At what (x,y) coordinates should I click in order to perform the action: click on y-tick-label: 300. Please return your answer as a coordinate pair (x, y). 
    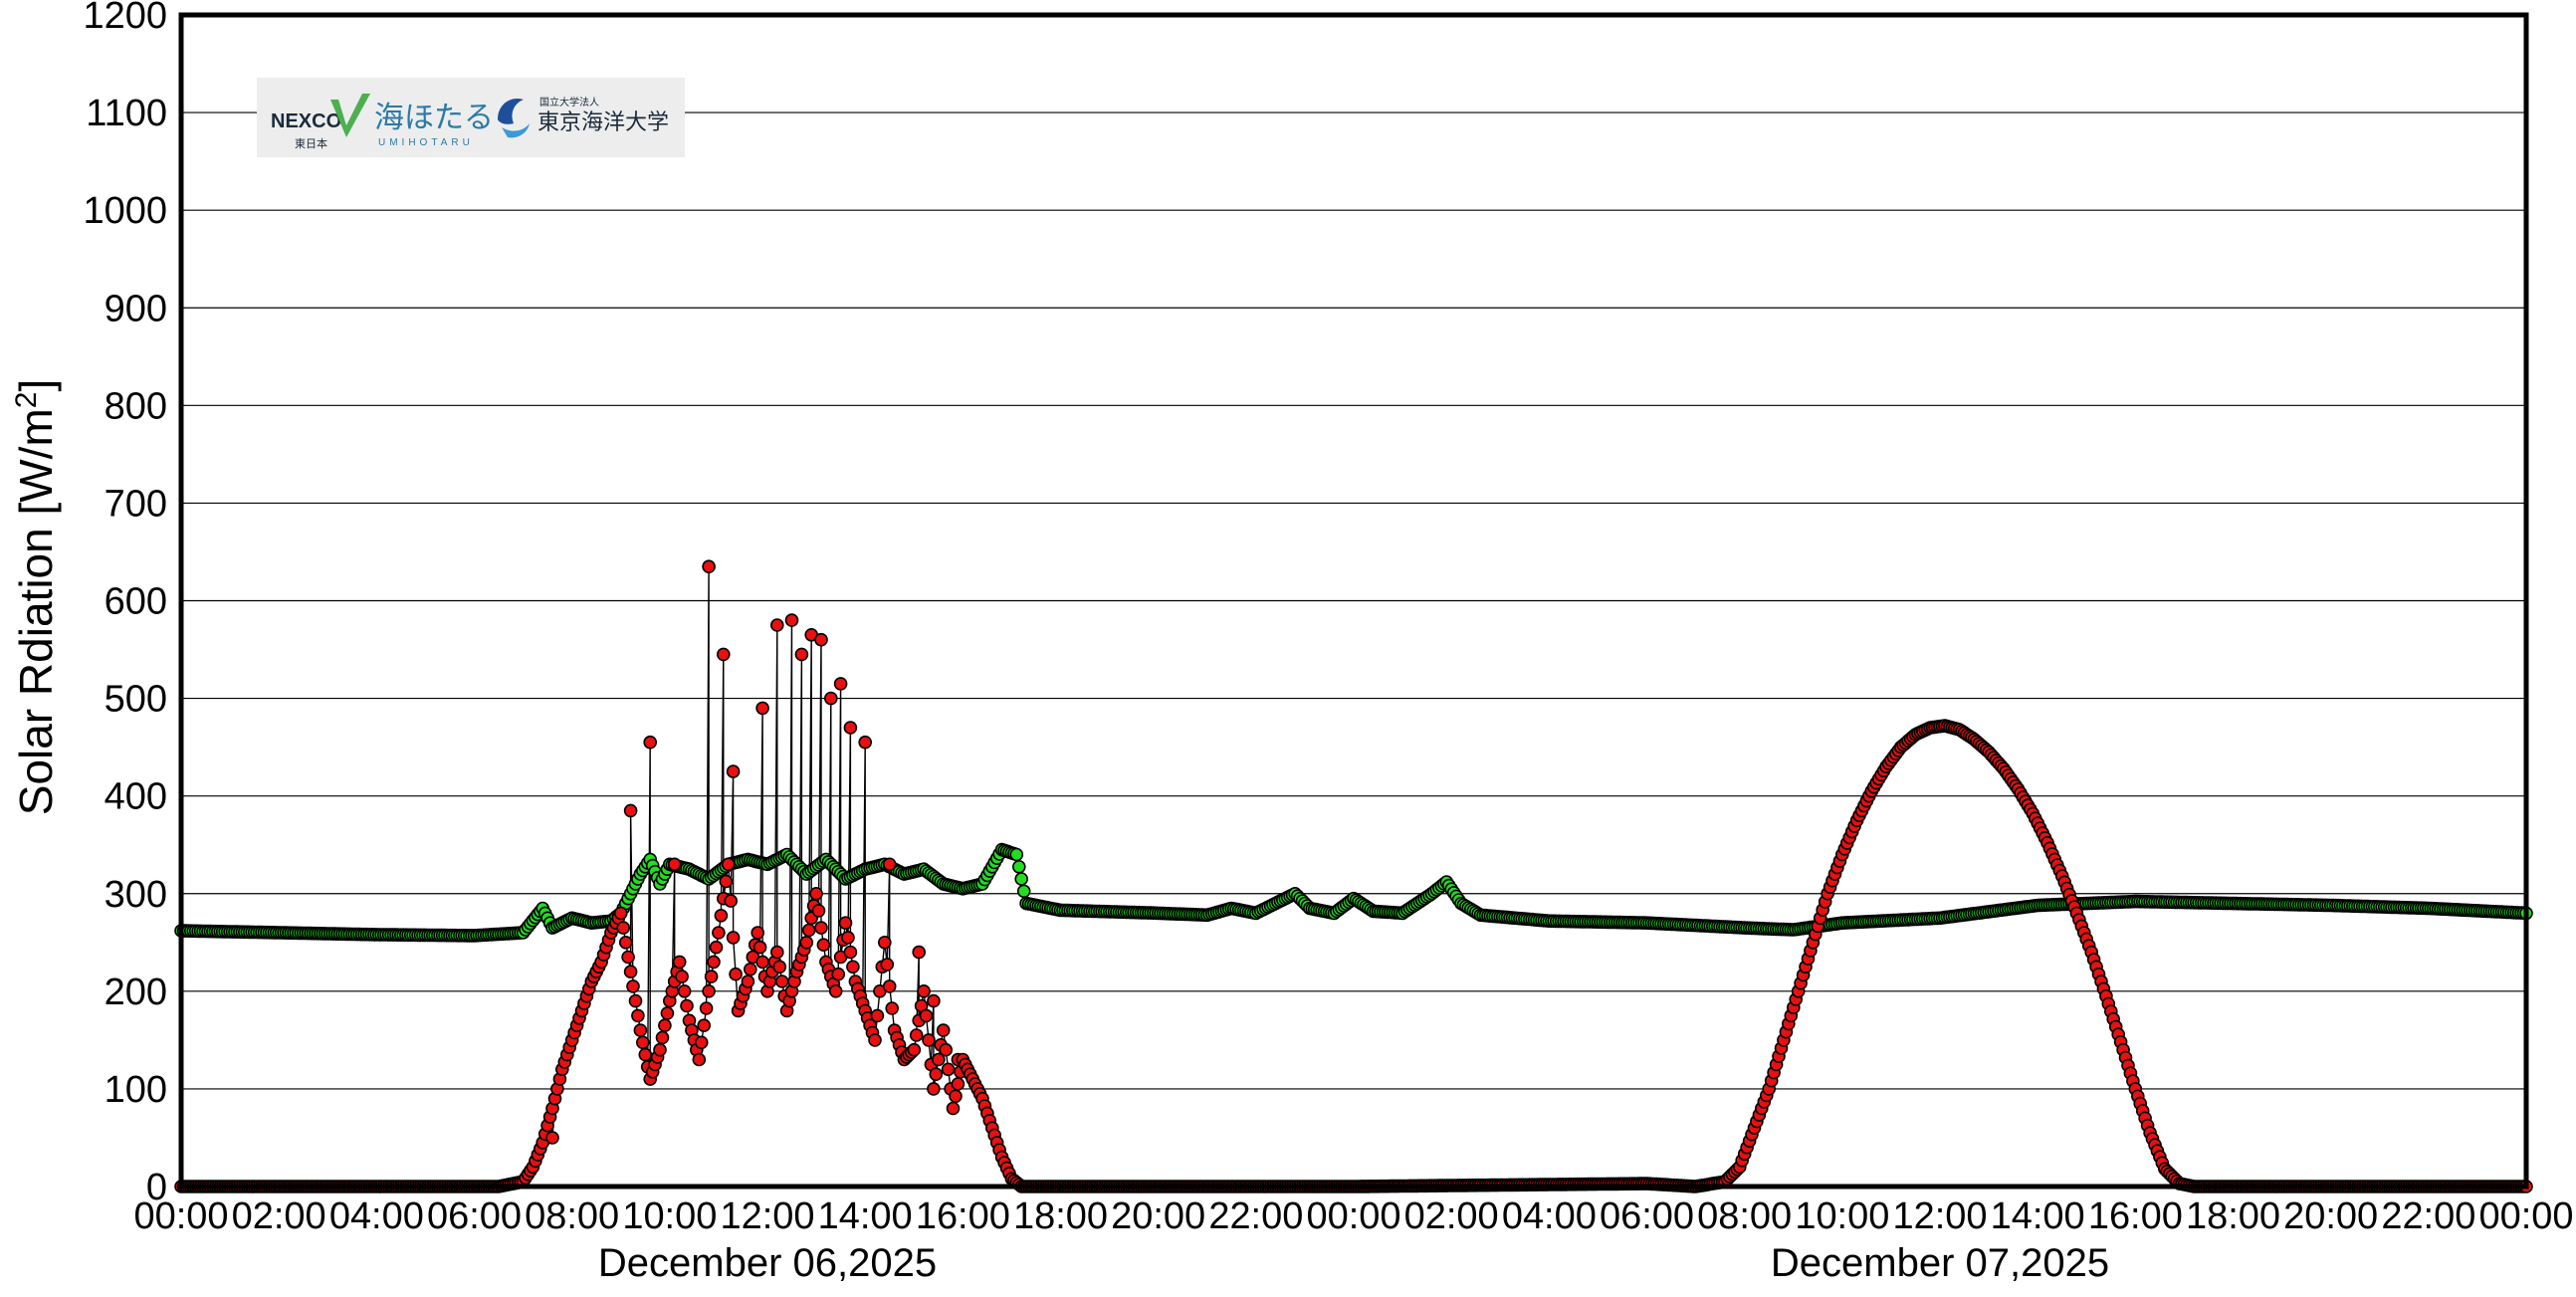
    Looking at the image, I should click on (136, 895).